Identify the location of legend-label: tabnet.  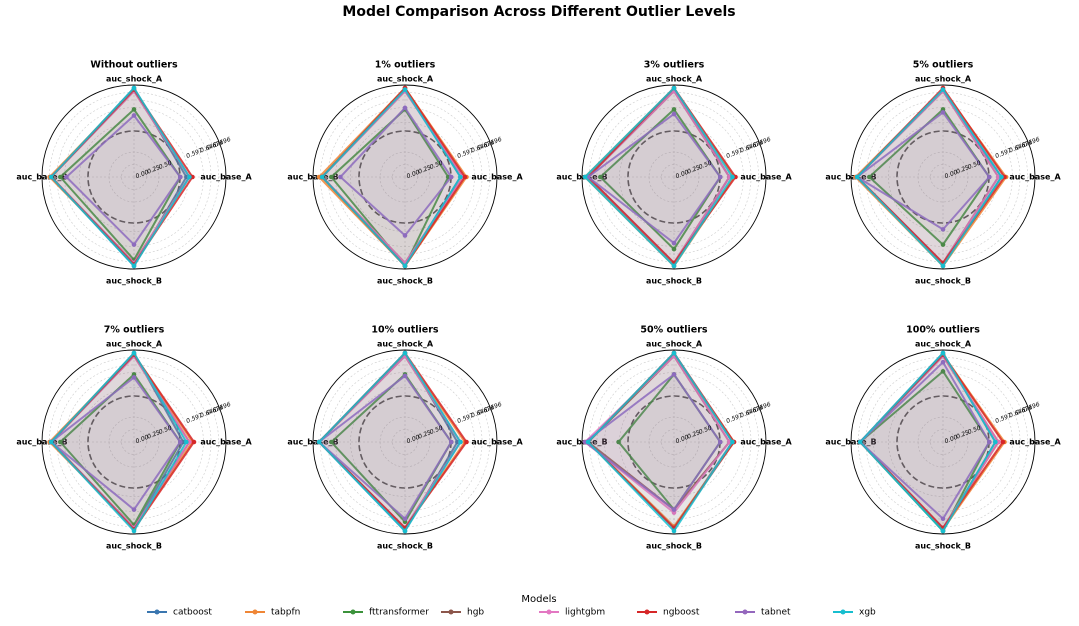
(776, 613).